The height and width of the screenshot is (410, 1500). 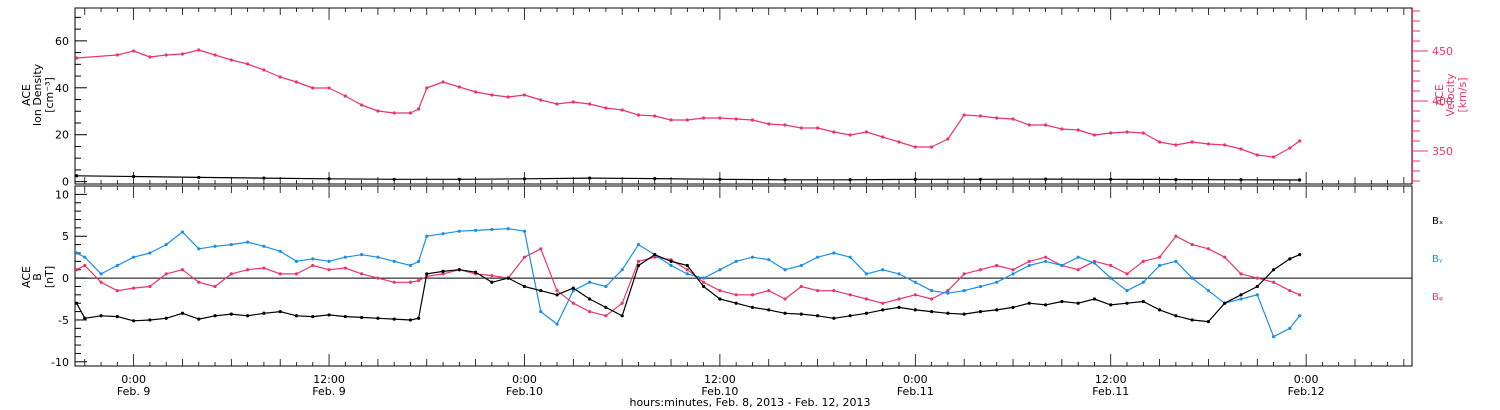 I want to click on y2-tick-label: 350, so click(x=1442, y=151).